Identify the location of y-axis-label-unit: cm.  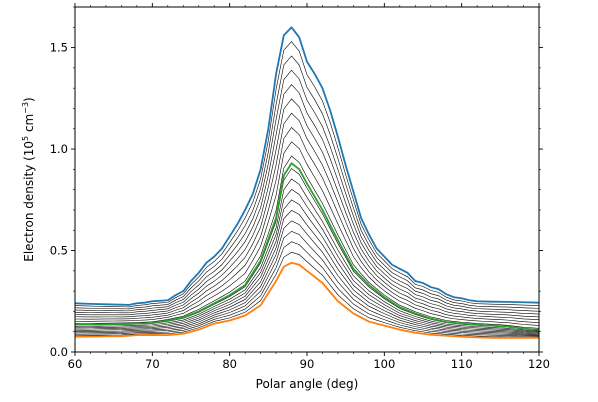
(29, 125).